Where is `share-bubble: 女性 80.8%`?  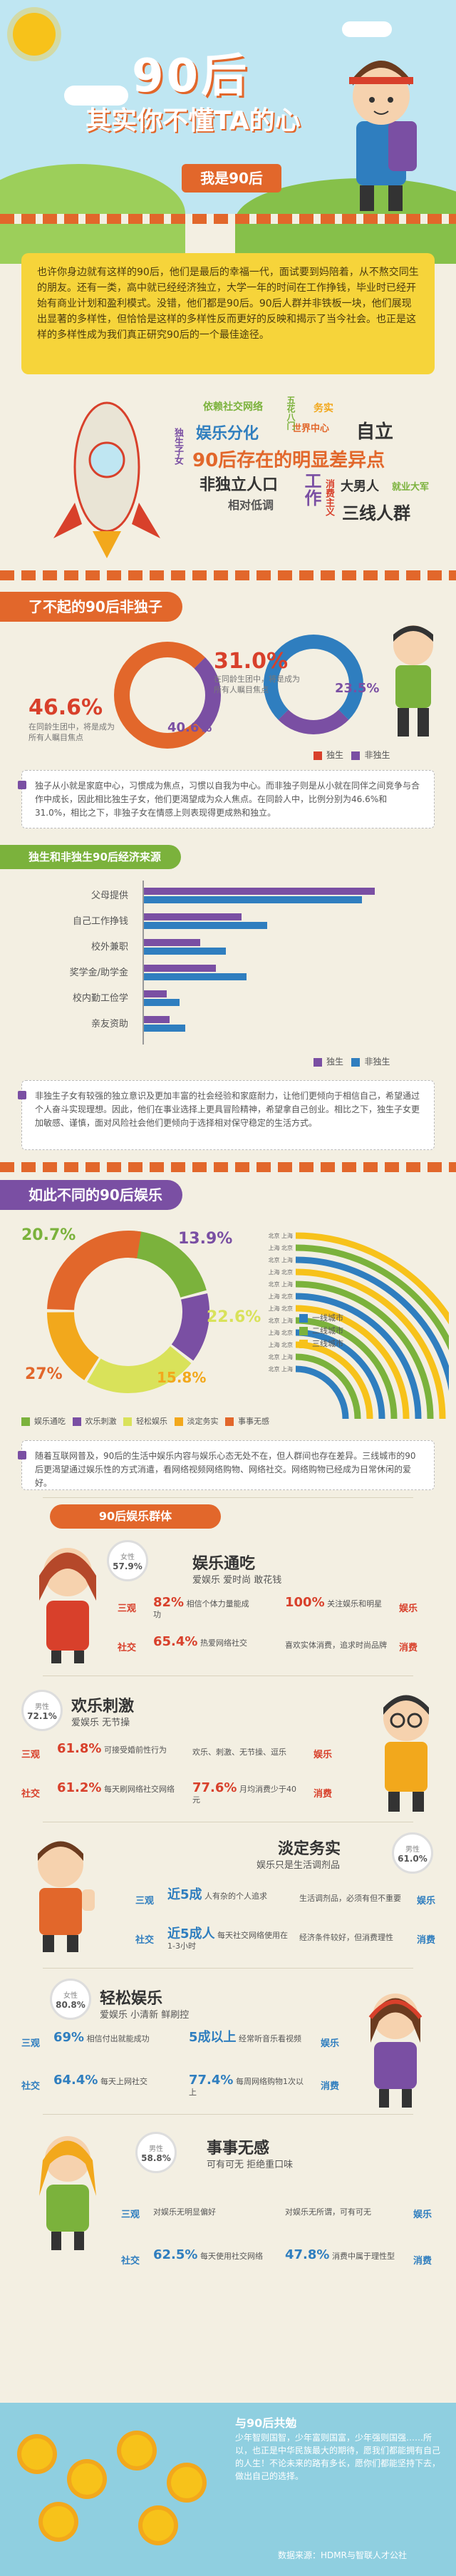
share-bubble: 女性 80.8% is located at coordinates (70, 1999).